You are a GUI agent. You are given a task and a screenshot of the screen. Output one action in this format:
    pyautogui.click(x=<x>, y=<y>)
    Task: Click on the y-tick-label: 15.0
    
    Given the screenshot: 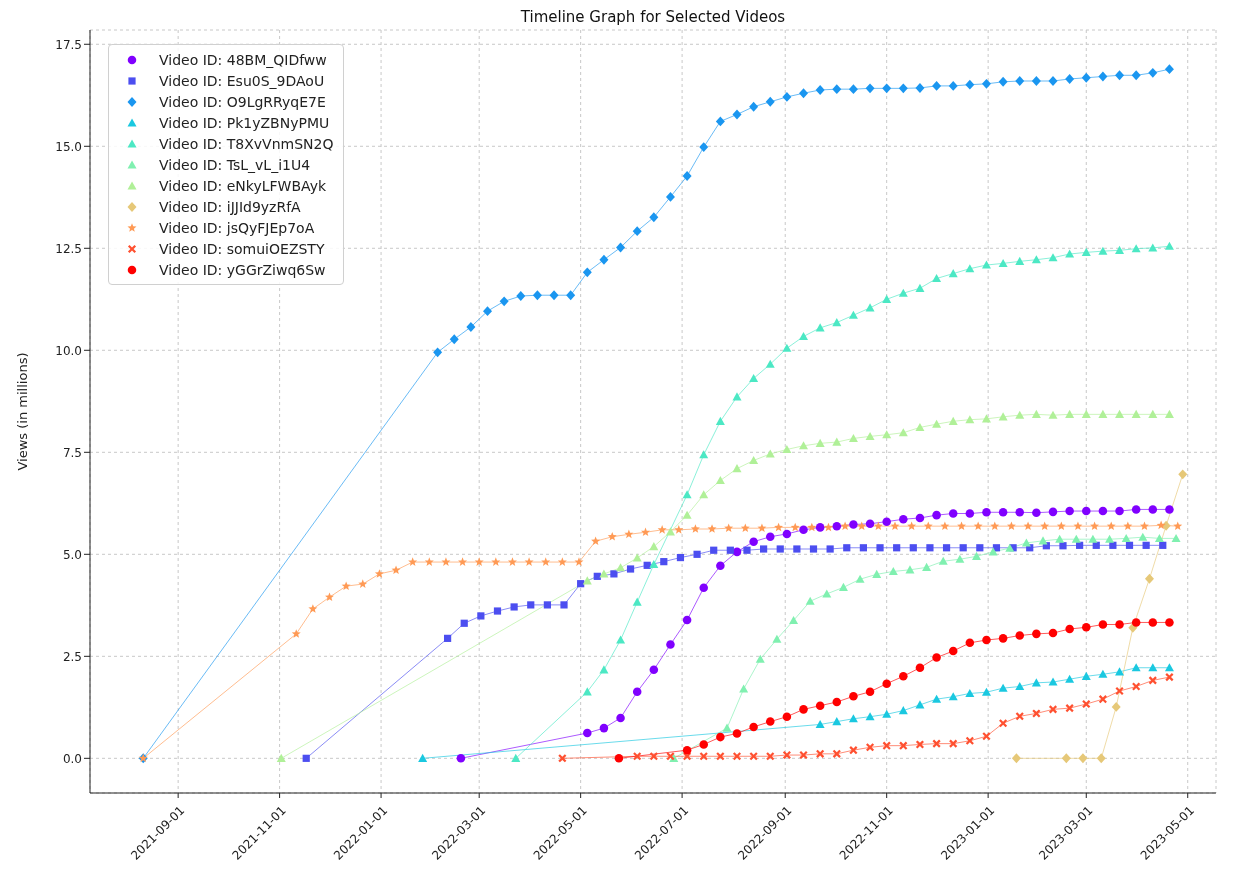 What is the action you would take?
    pyautogui.click(x=68, y=146)
    